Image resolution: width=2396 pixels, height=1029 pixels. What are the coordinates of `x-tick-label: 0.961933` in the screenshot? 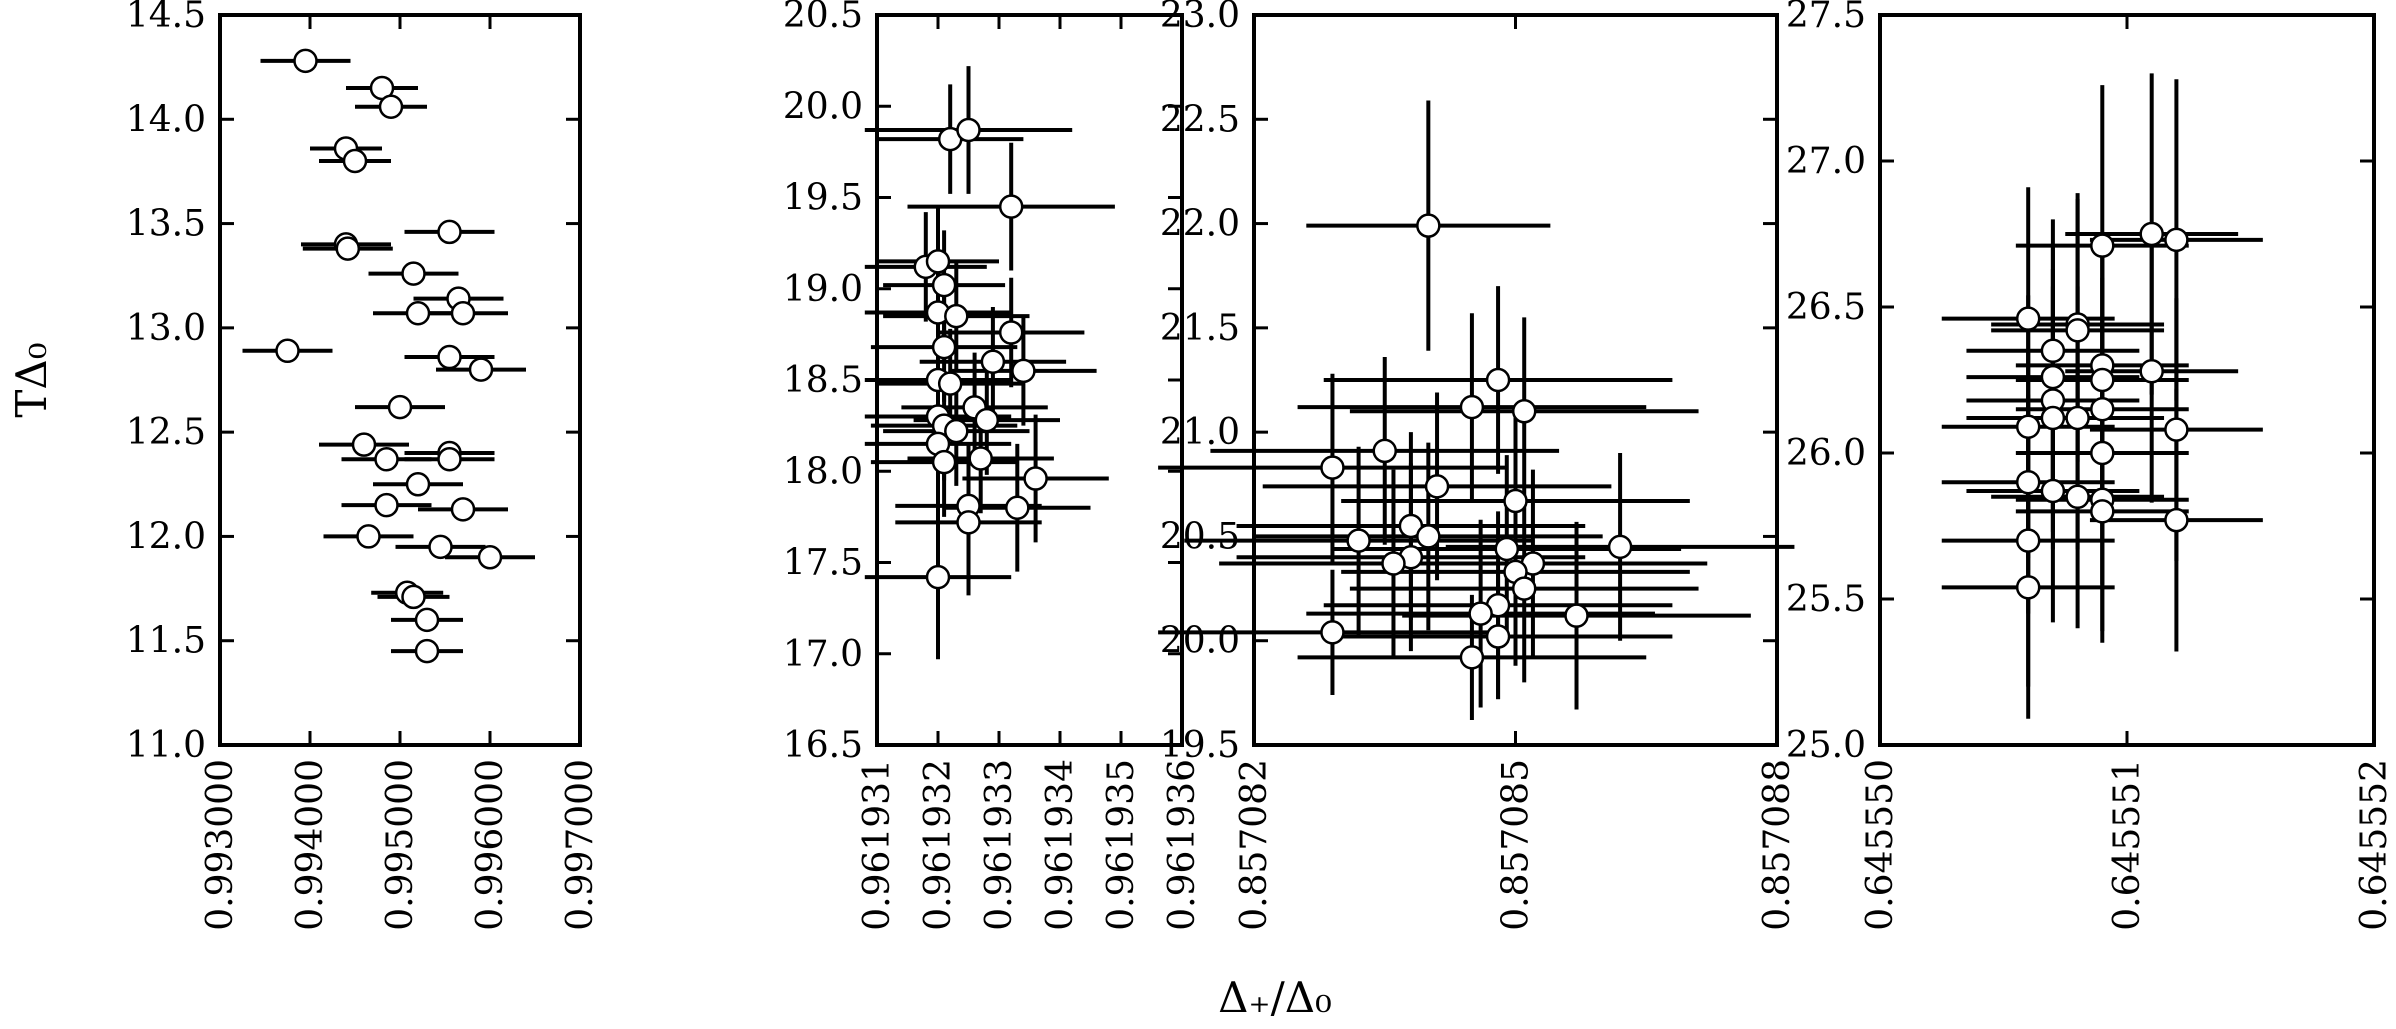 It's located at (999, 845).